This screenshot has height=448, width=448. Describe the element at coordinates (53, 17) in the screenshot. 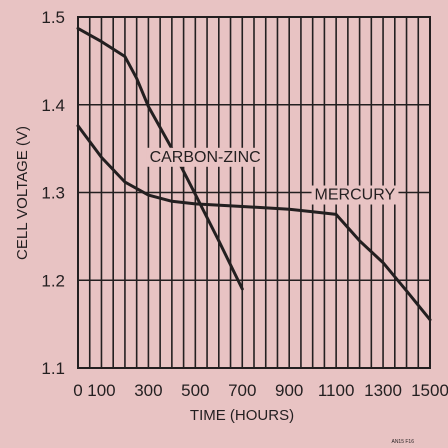

I see `y-tick-label: 1.5` at that location.